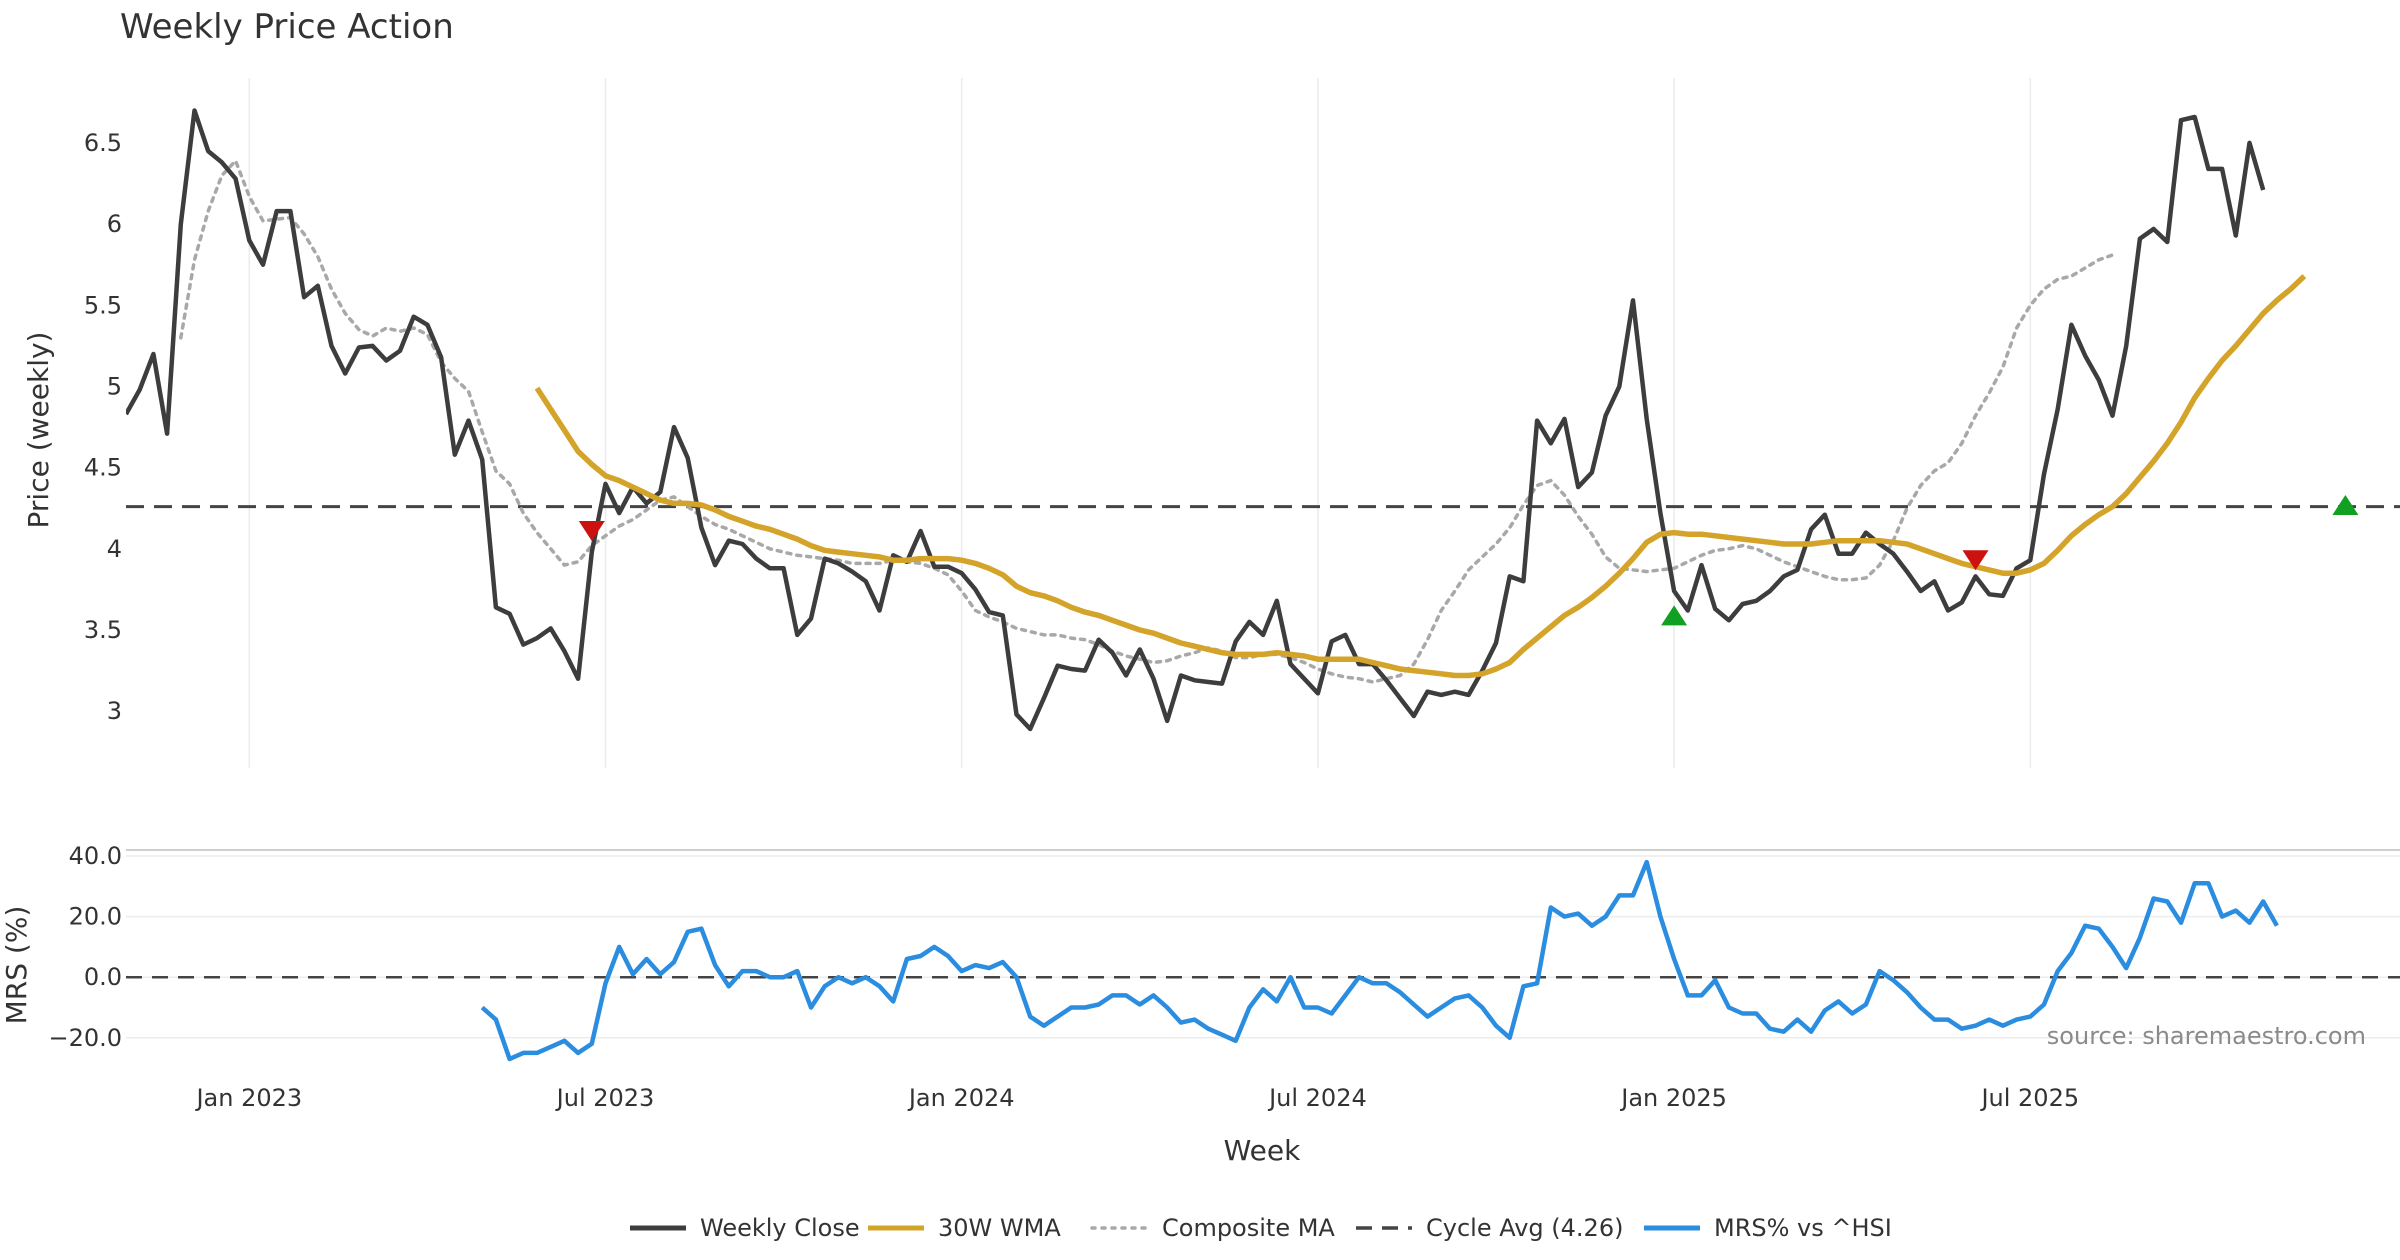 This screenshot has height=1260, width=2400. Describe the element at coordinates (1262, 1150) in the screenshot. I see `x-axis-label: Week` at that location.